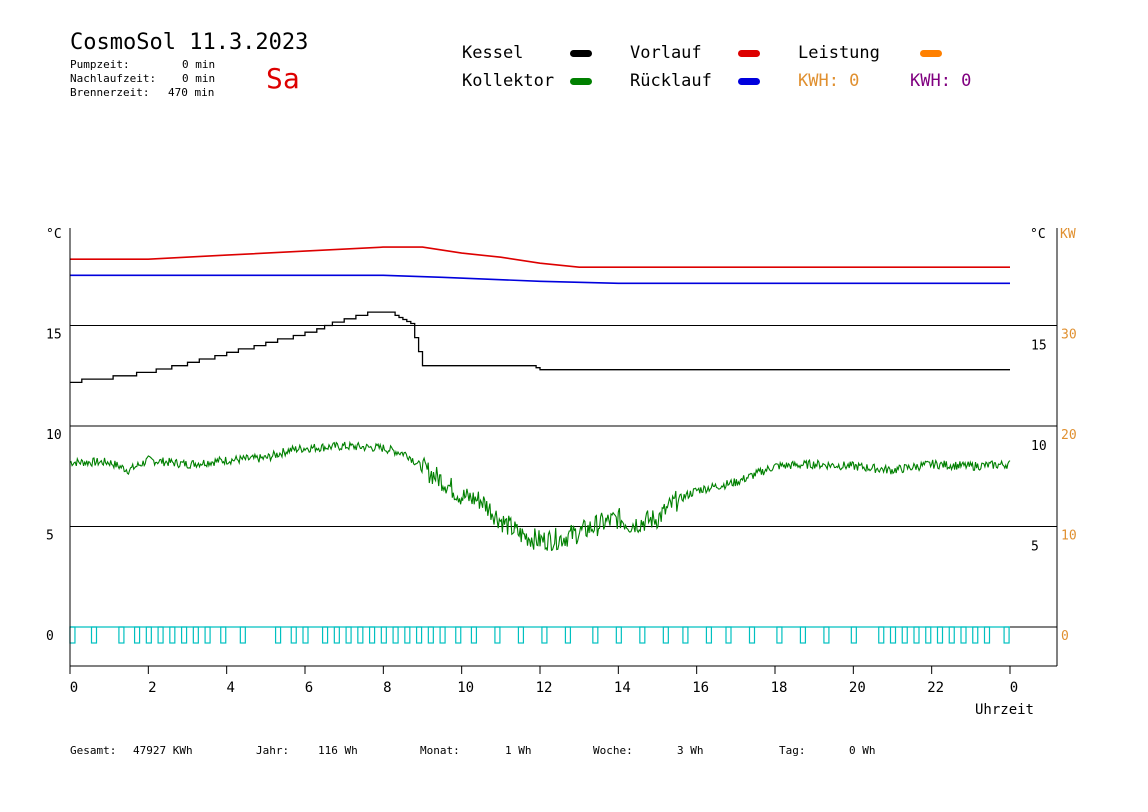  Describe the element at coordinates (690, 750) in the screenshot. I see `footer-woche-value: 3 Wh` at that location.